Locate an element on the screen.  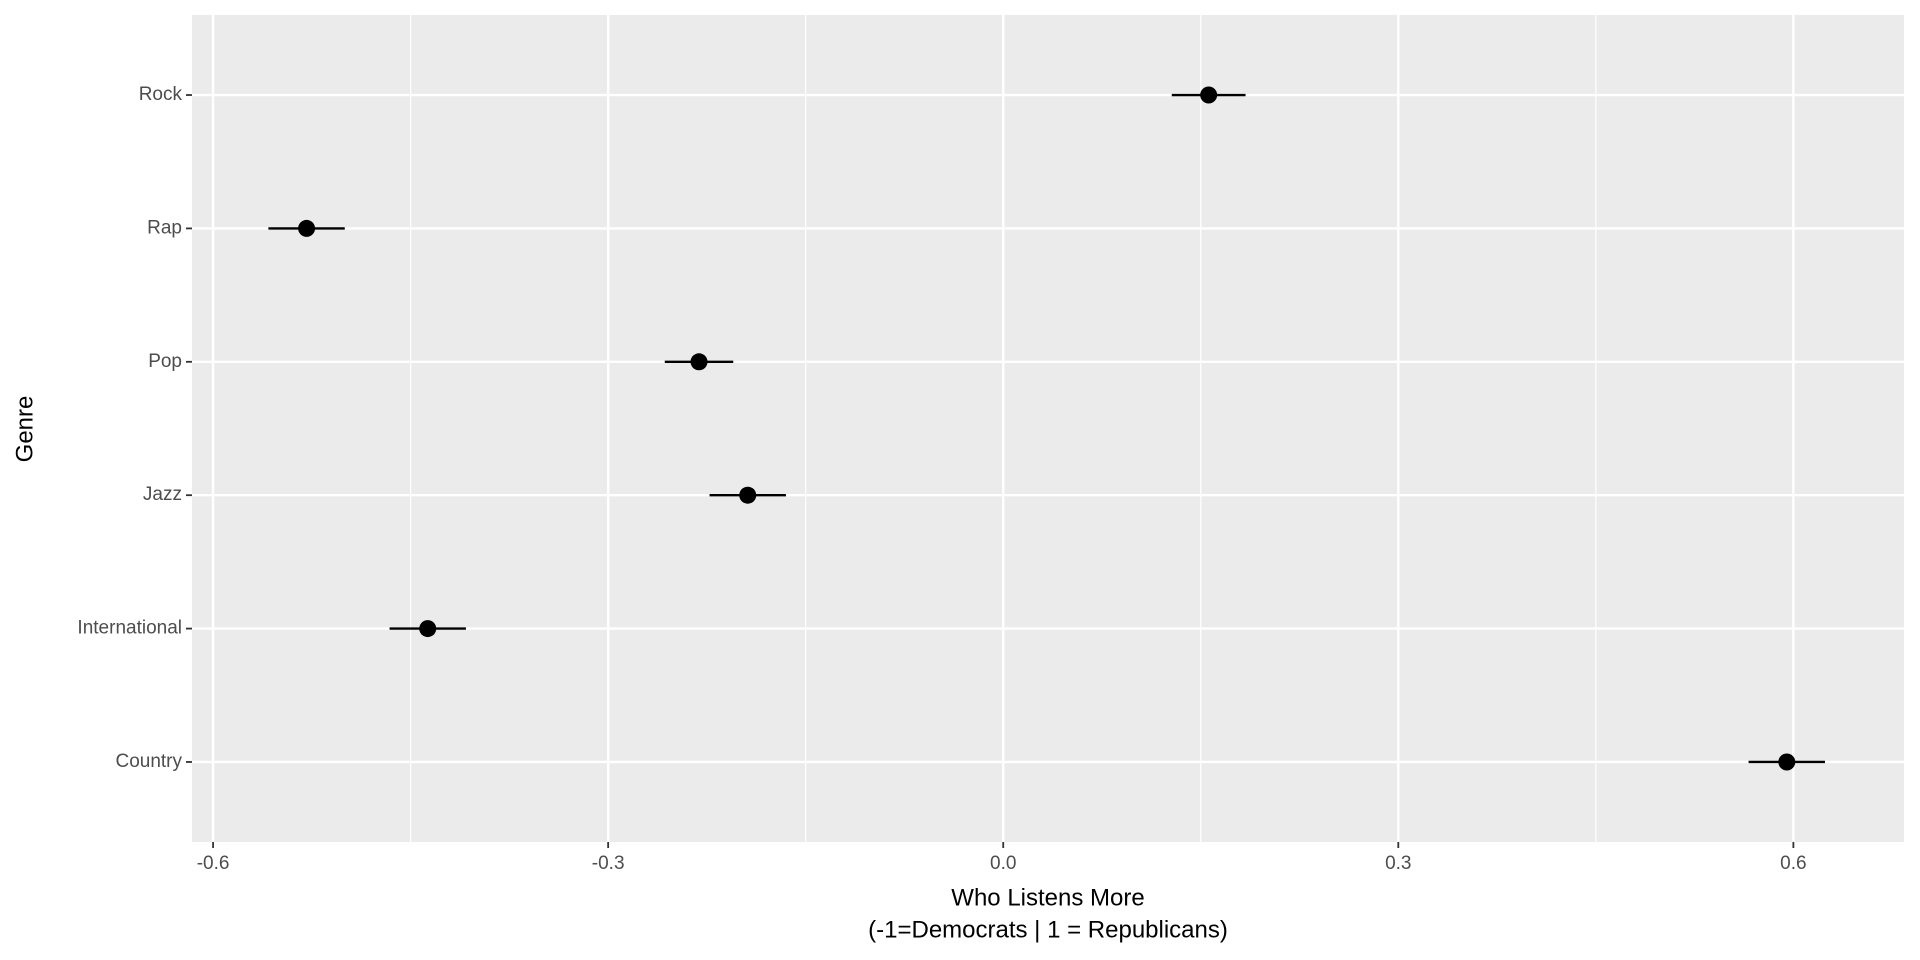
x-axis-title: Who Listens More is located at coordinates (1047, 897).